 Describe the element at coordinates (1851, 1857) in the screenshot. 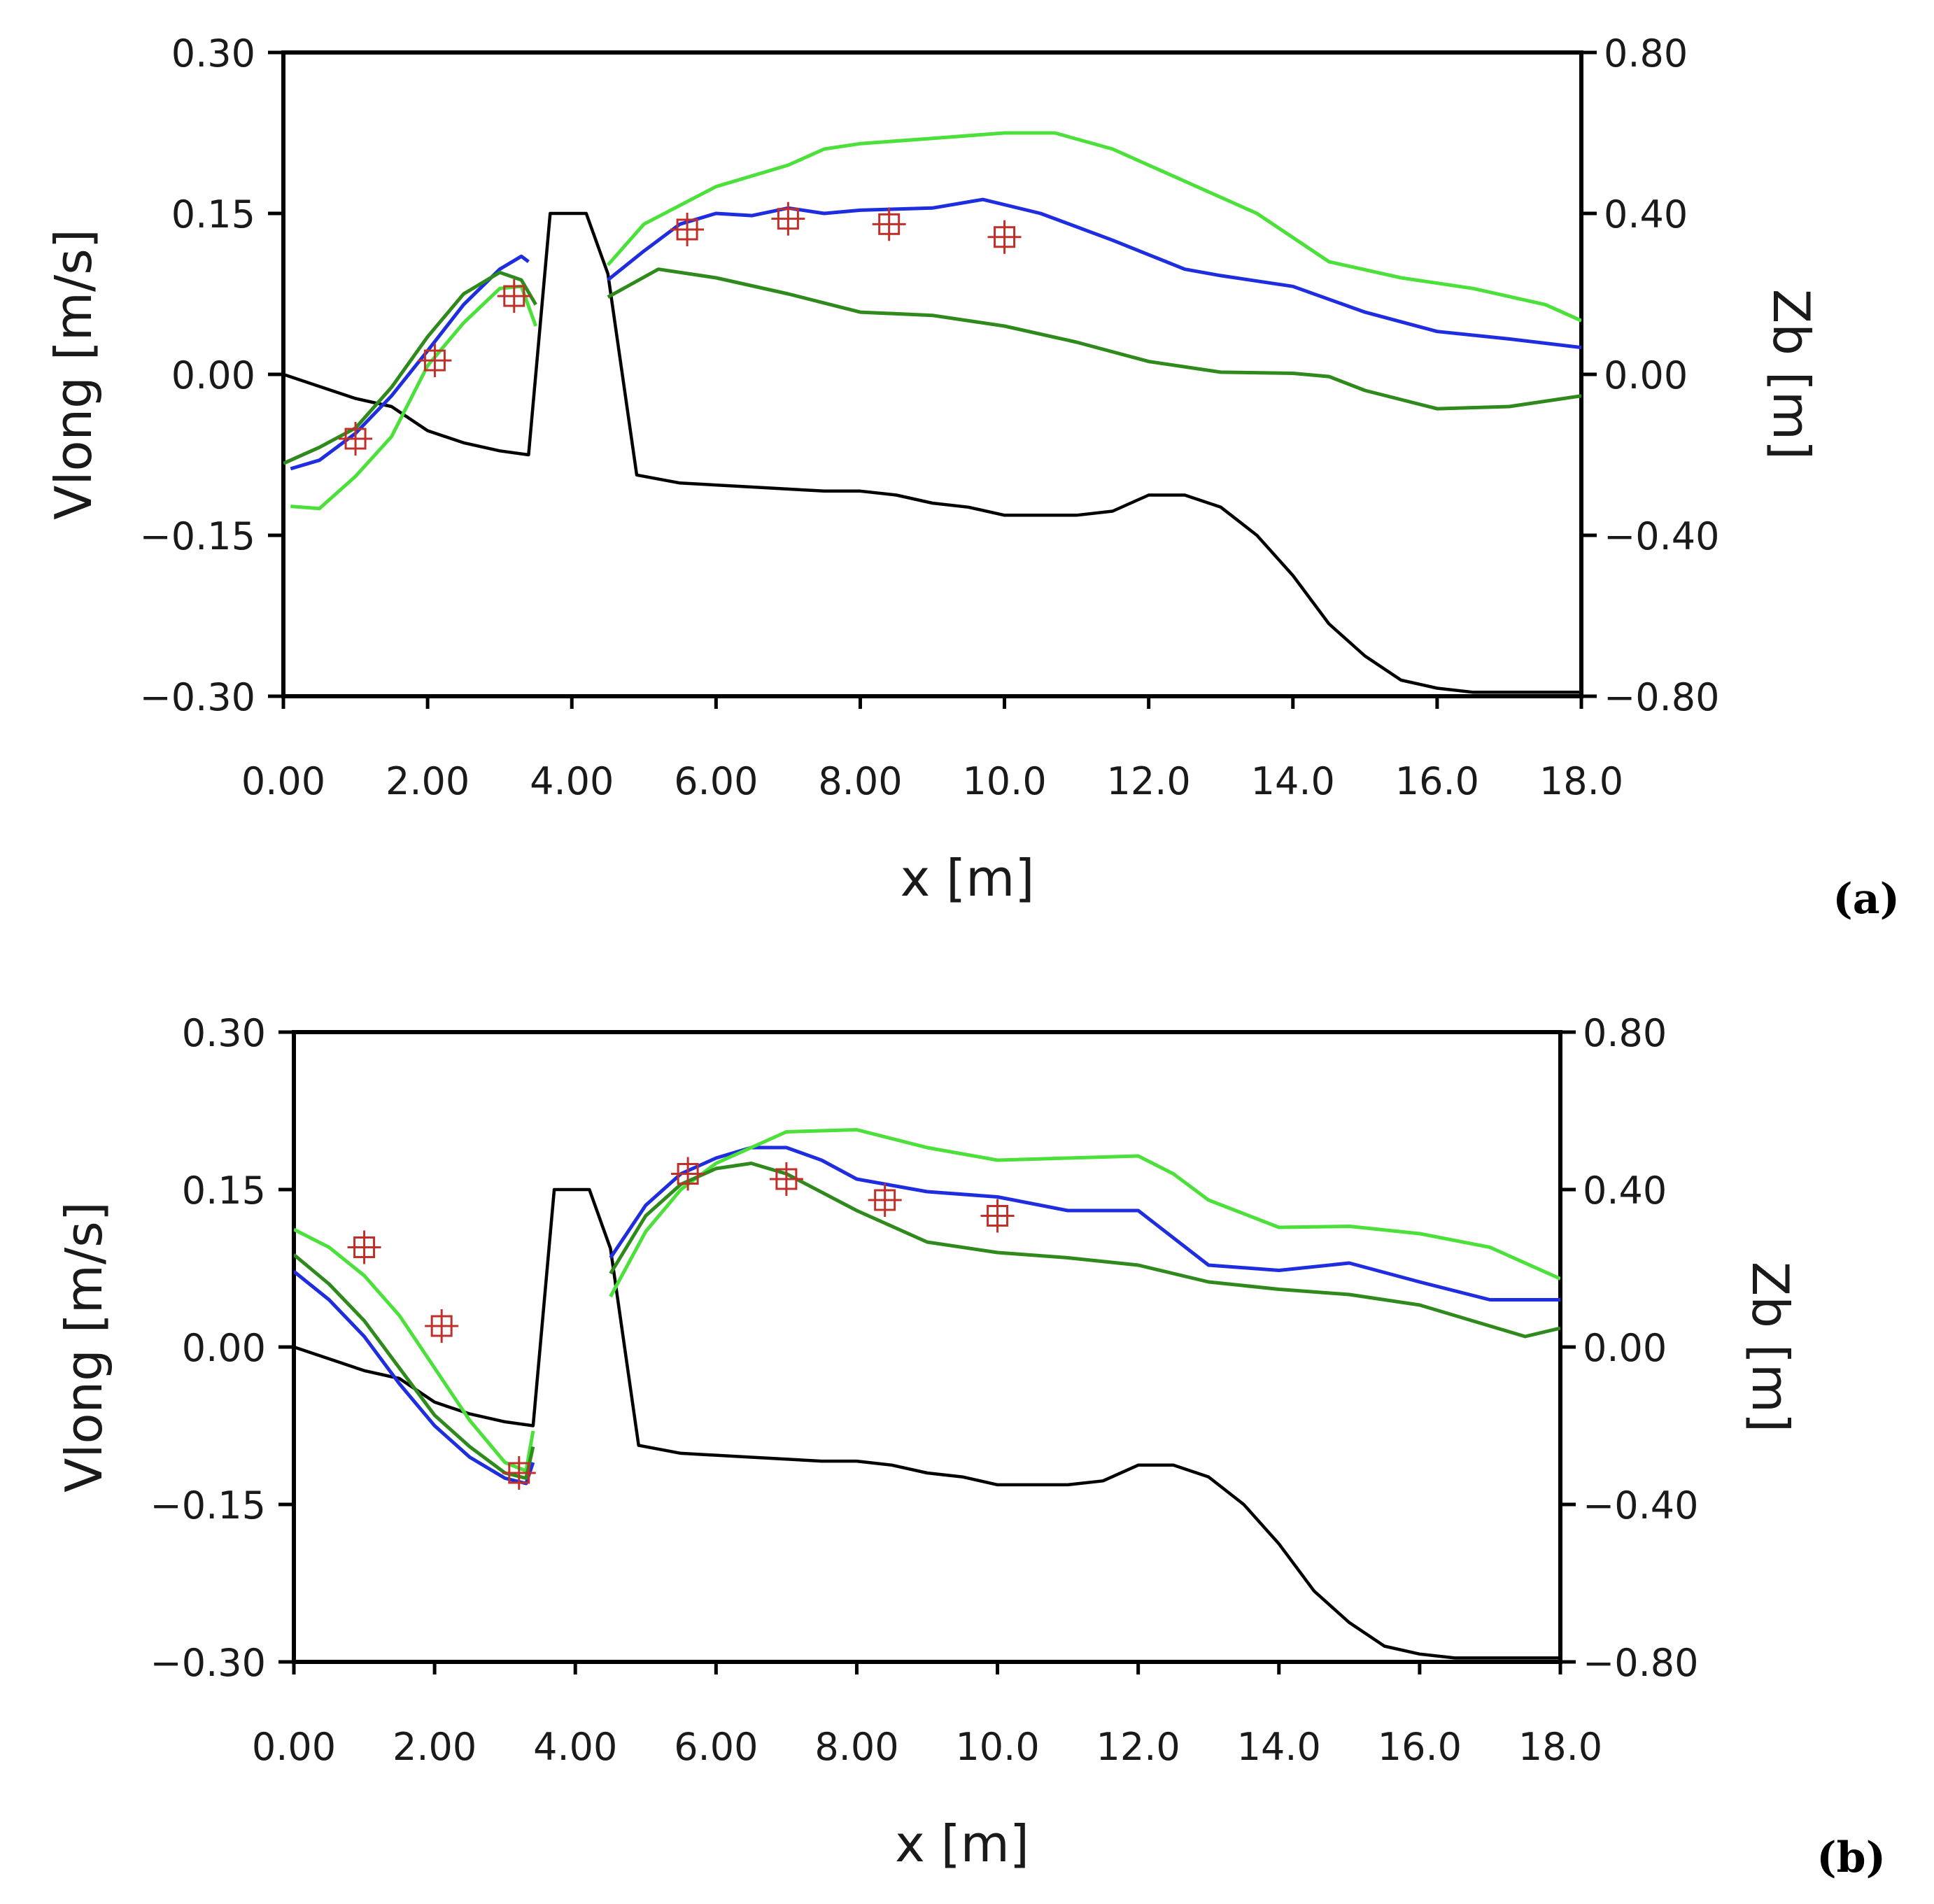

I see `panel-label: (b)` at that location.